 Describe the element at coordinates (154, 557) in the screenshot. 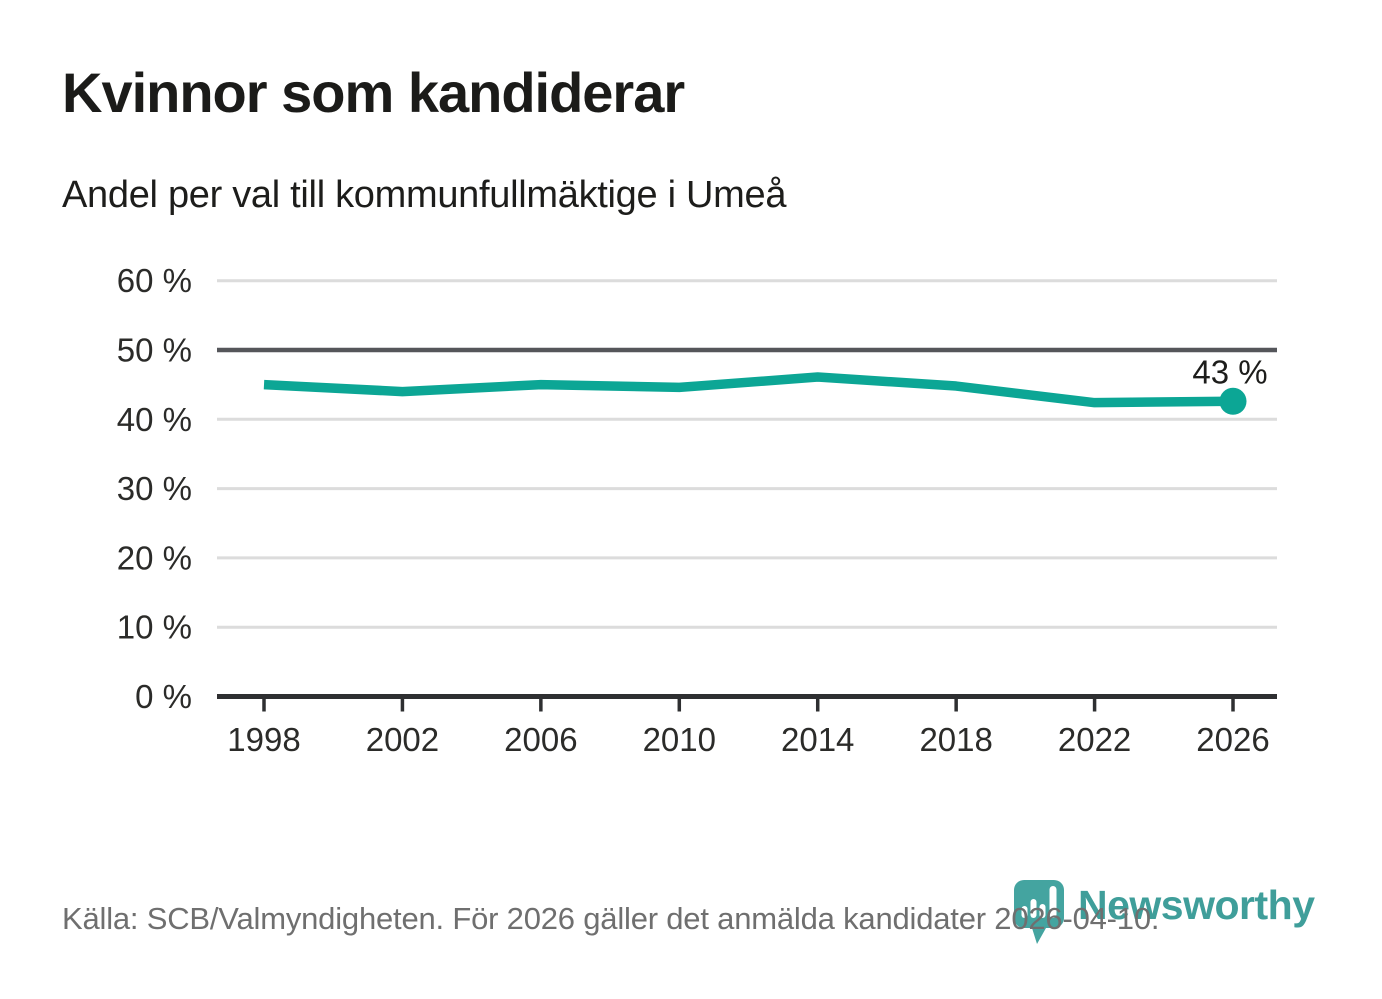

I see `y-axis-label: 20 %` at that location.